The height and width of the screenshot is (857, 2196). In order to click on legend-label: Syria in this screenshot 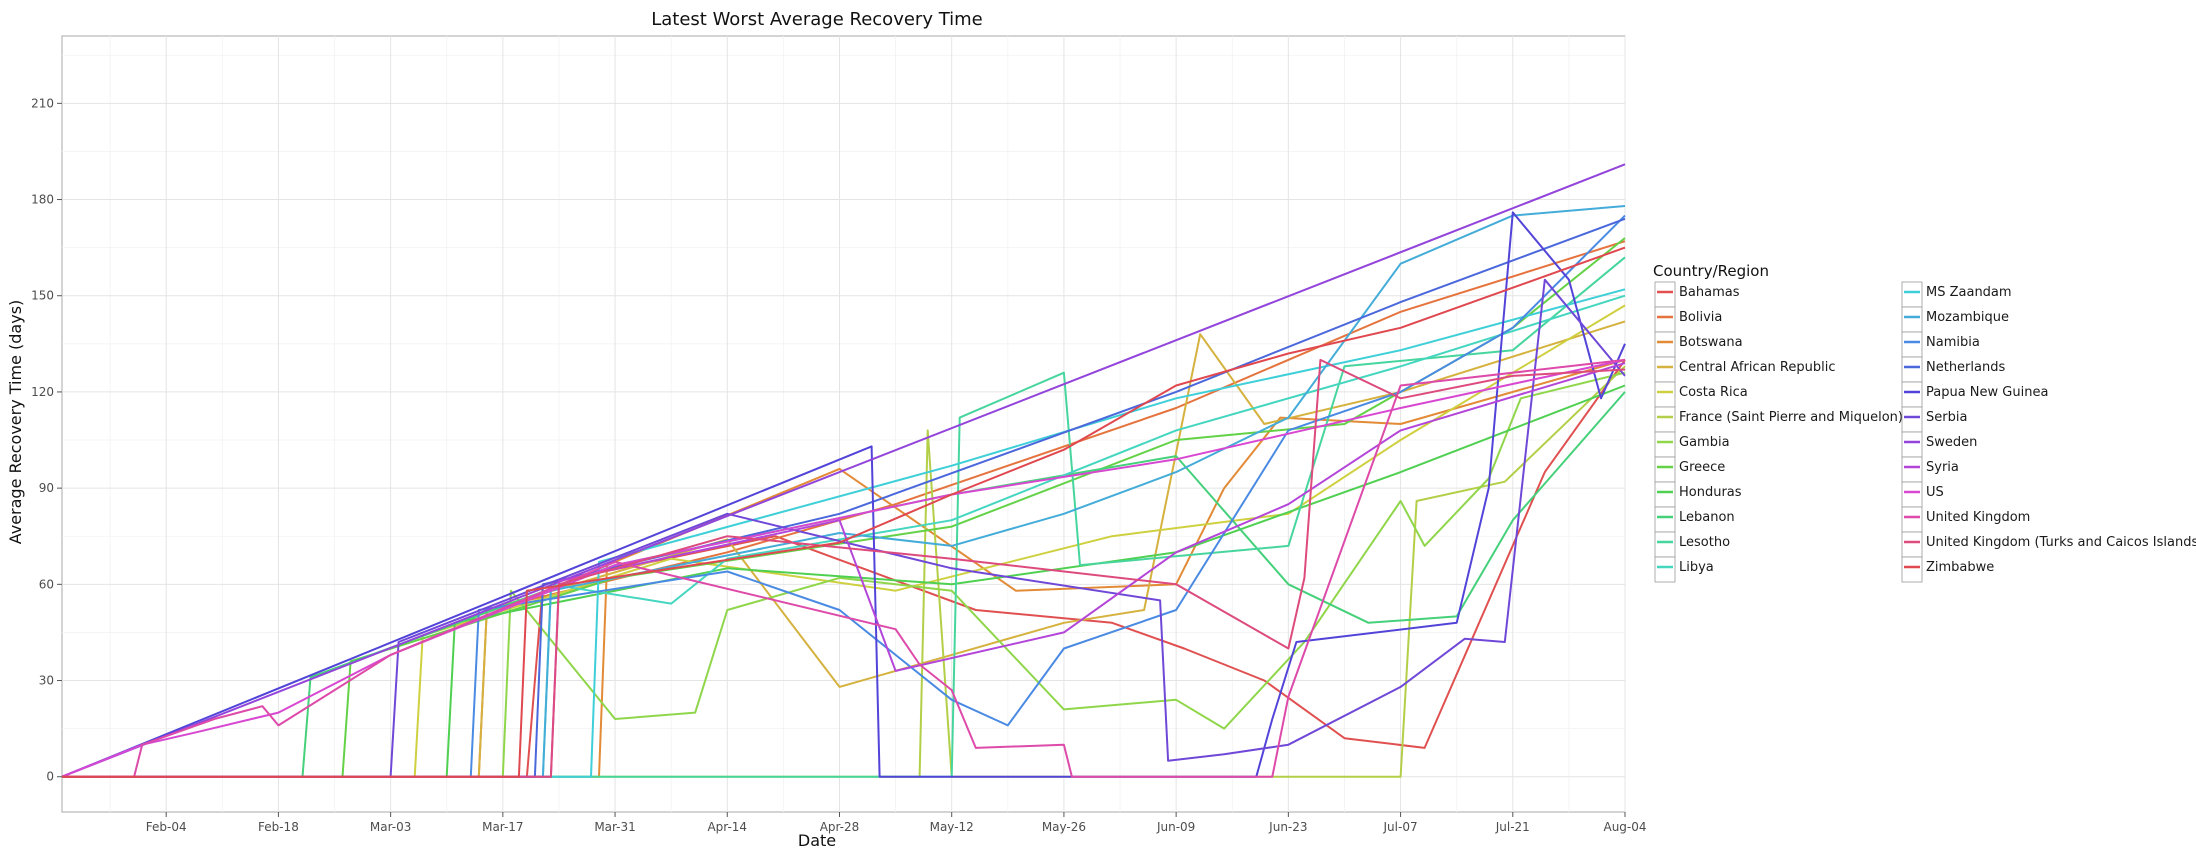, I will do `click(1942, 467)`.